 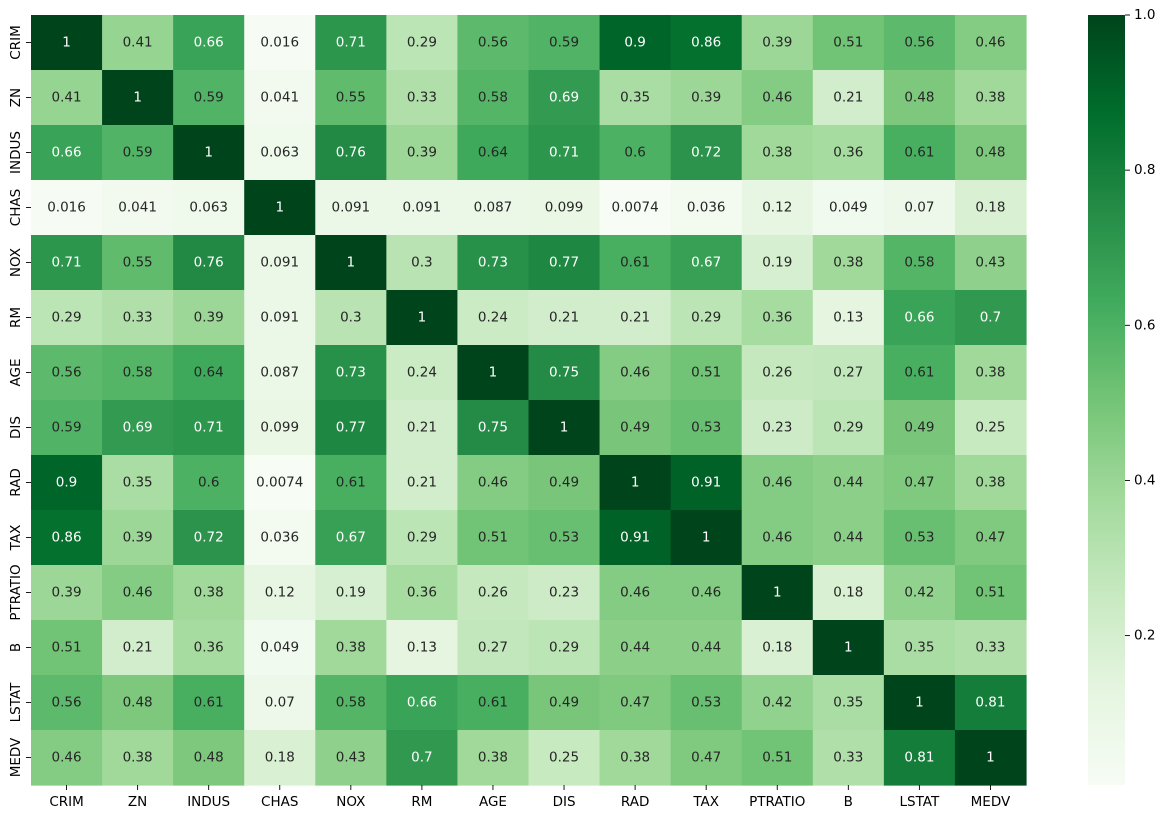 What do you see at coordinates (350, 208) in the screenshot?
I see `cell-value-label: 0.091` at bounding box center [350, 208].